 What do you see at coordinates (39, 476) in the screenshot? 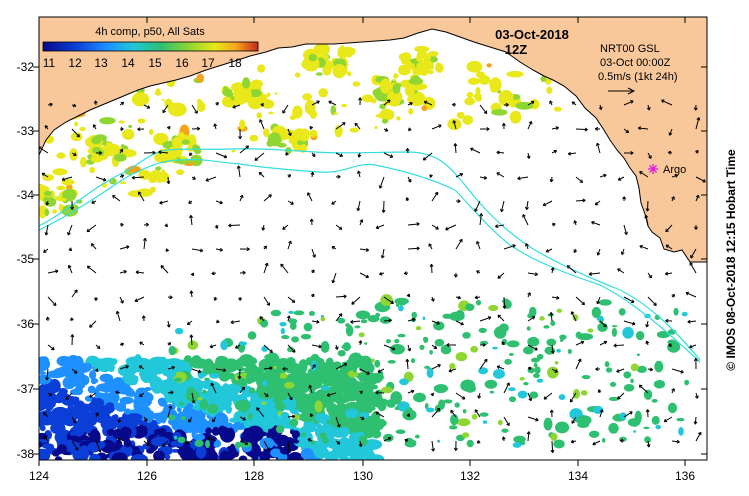
I see `x-tick-124: 124` at bounding box center [39, 476].